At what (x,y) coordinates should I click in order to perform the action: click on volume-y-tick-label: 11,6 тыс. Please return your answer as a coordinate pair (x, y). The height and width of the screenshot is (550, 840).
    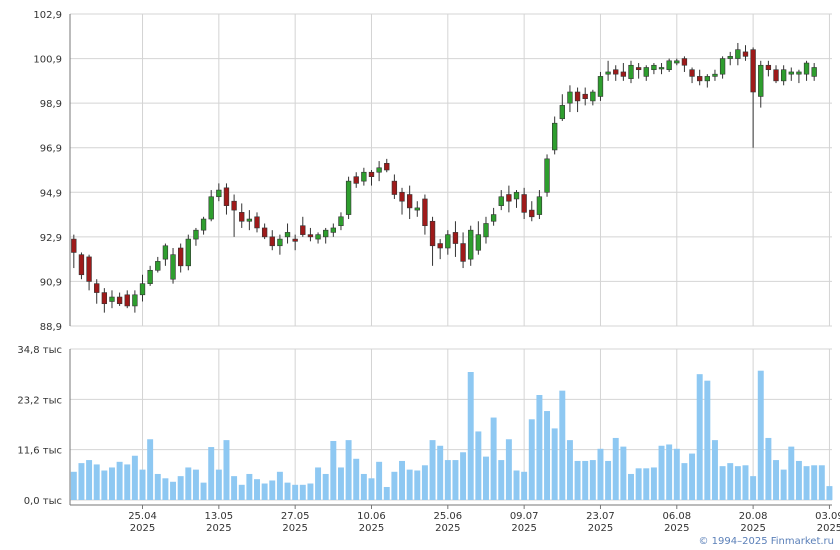
    Looking at the image, I should click on (39, 451).